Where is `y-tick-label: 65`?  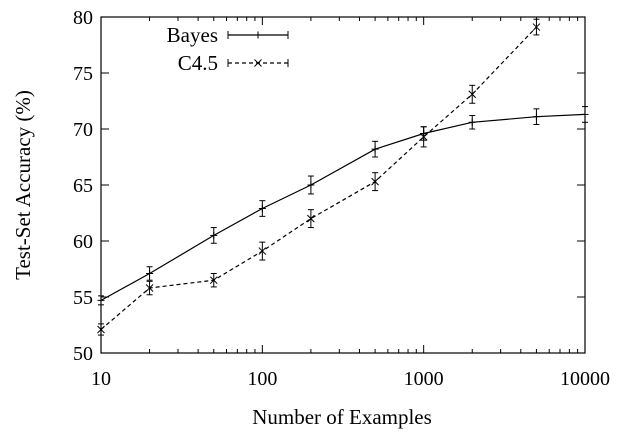 y-tick-label: 65 is located at coordinates (83, 186).